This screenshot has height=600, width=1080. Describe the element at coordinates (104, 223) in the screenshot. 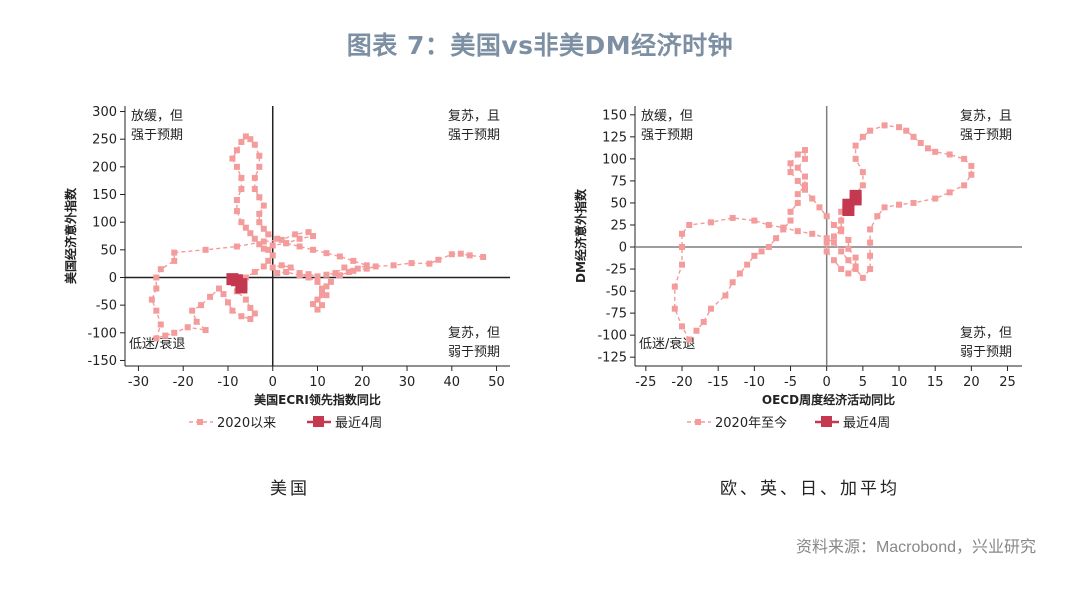

I see `y-tick-label: 100` at that location.